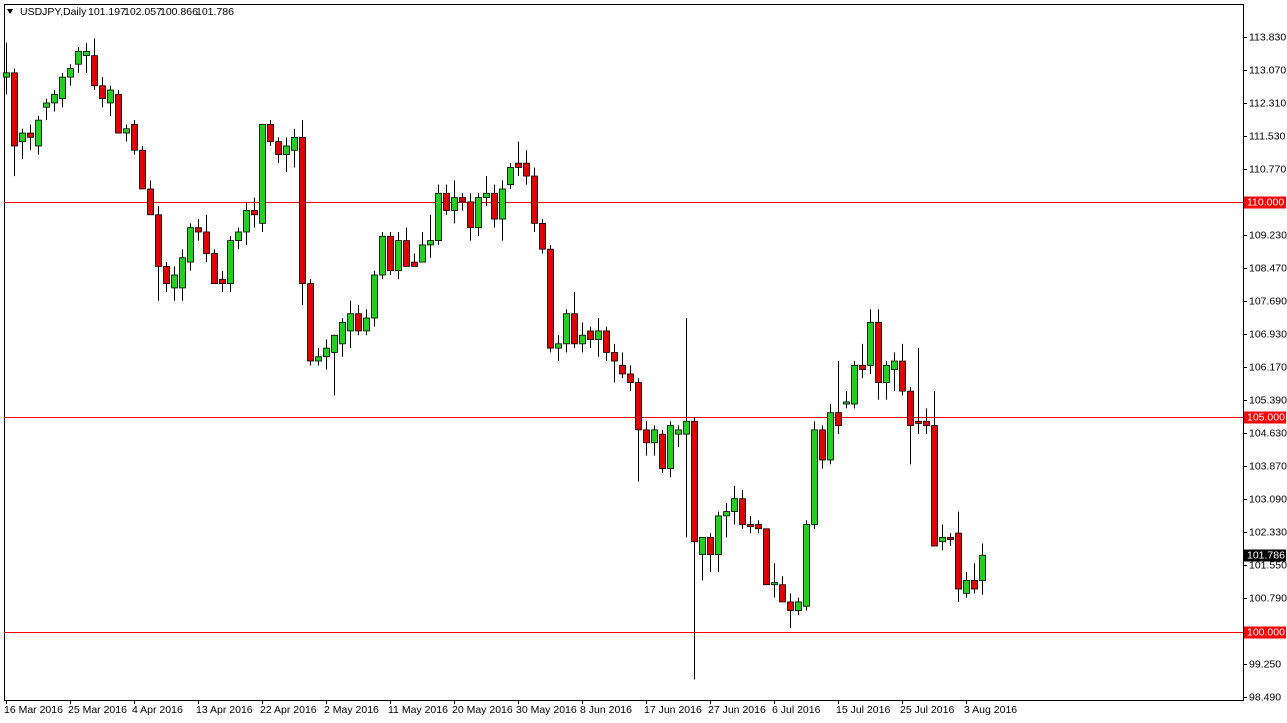 Image resolution: width=1287 pixels, height=723 pixels. I want to click on y-tick-label: 98.490, so click(1265, 697).